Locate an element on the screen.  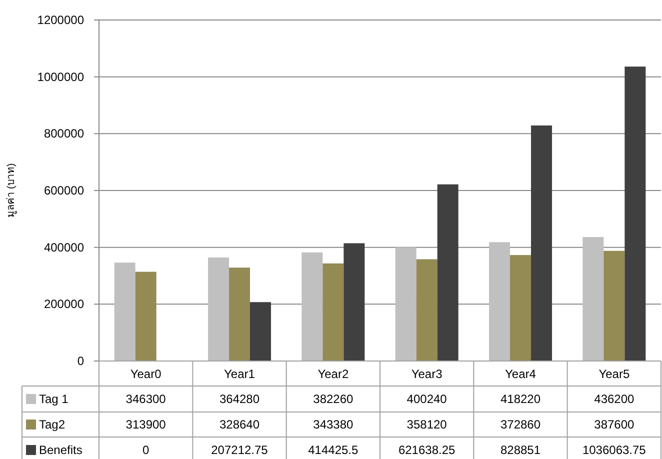
y-tick-label: 400000 is located at coordinates (64, 247).